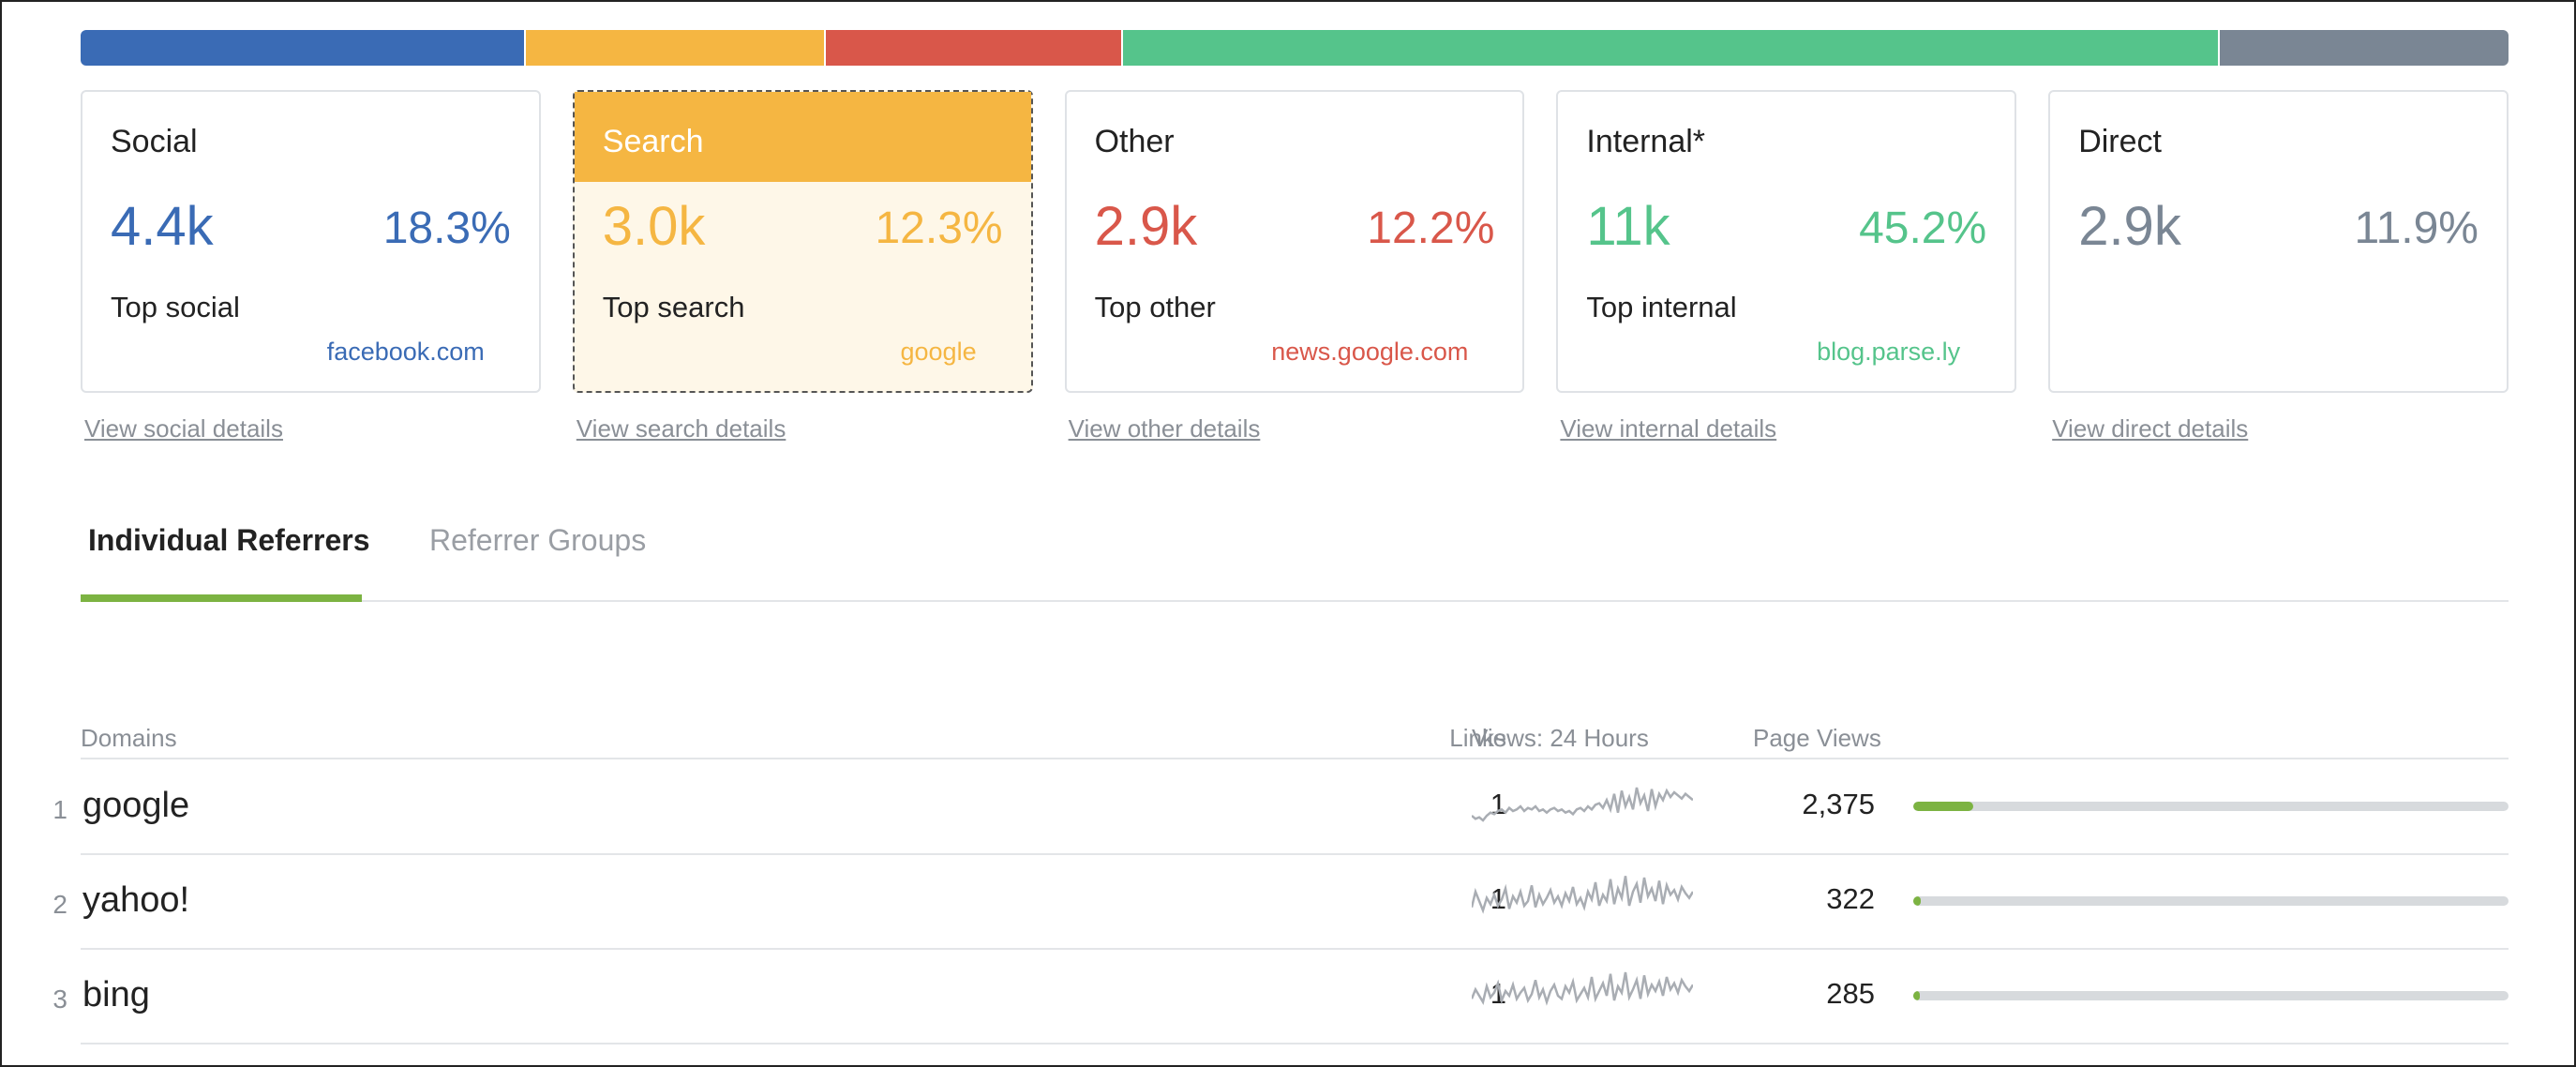 The image size is (2576, 1067). Describe the element at coordinates (2278, 241) in the screenshot. I see `card-direct: Direct 2.9k 11.9%` at that location.